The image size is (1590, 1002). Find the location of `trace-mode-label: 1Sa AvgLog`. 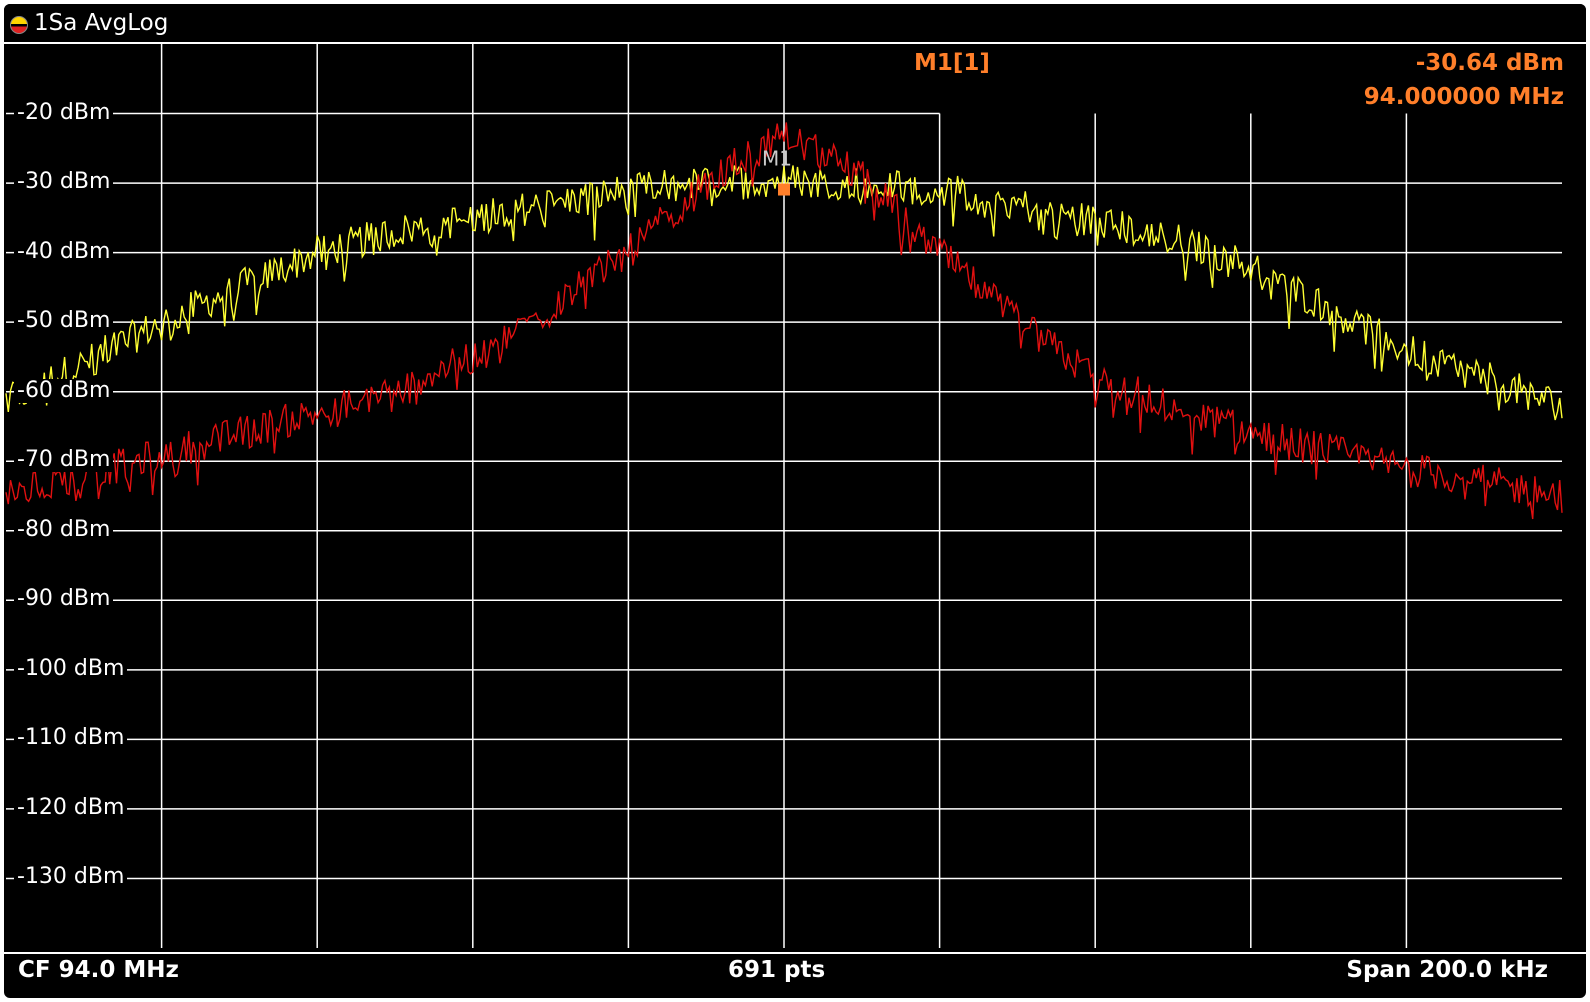

trace-mode-label: 1Sa AvgLog is located at coordinates (101, 23).